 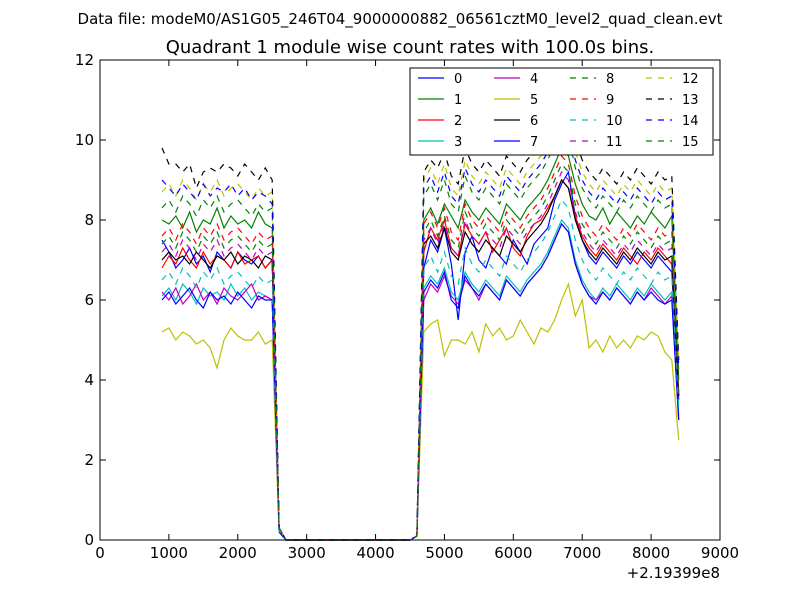 I want to click on x-tick-label: 9000, so click(x=720, y=553).